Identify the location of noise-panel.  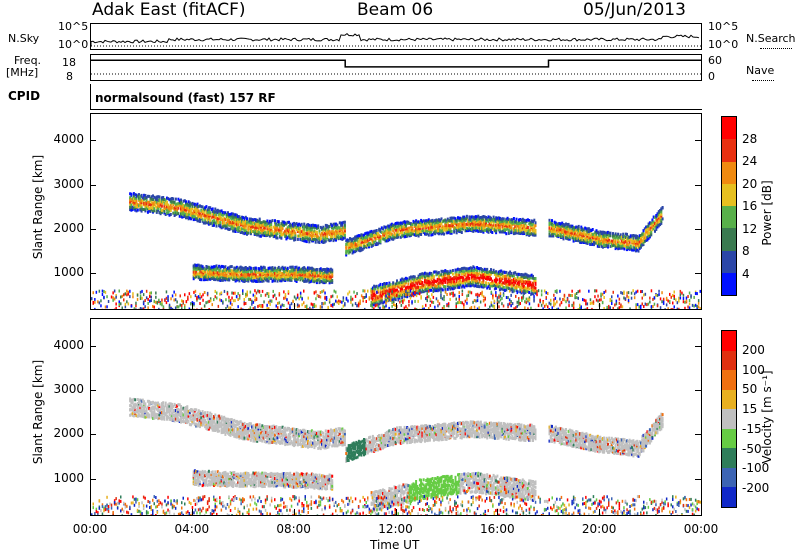
(396, 36).